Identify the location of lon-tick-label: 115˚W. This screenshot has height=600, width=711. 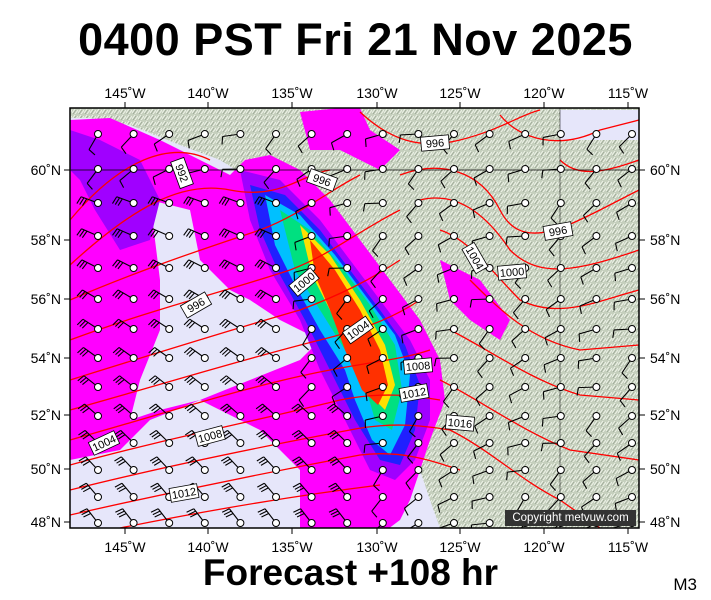
(628, 547).